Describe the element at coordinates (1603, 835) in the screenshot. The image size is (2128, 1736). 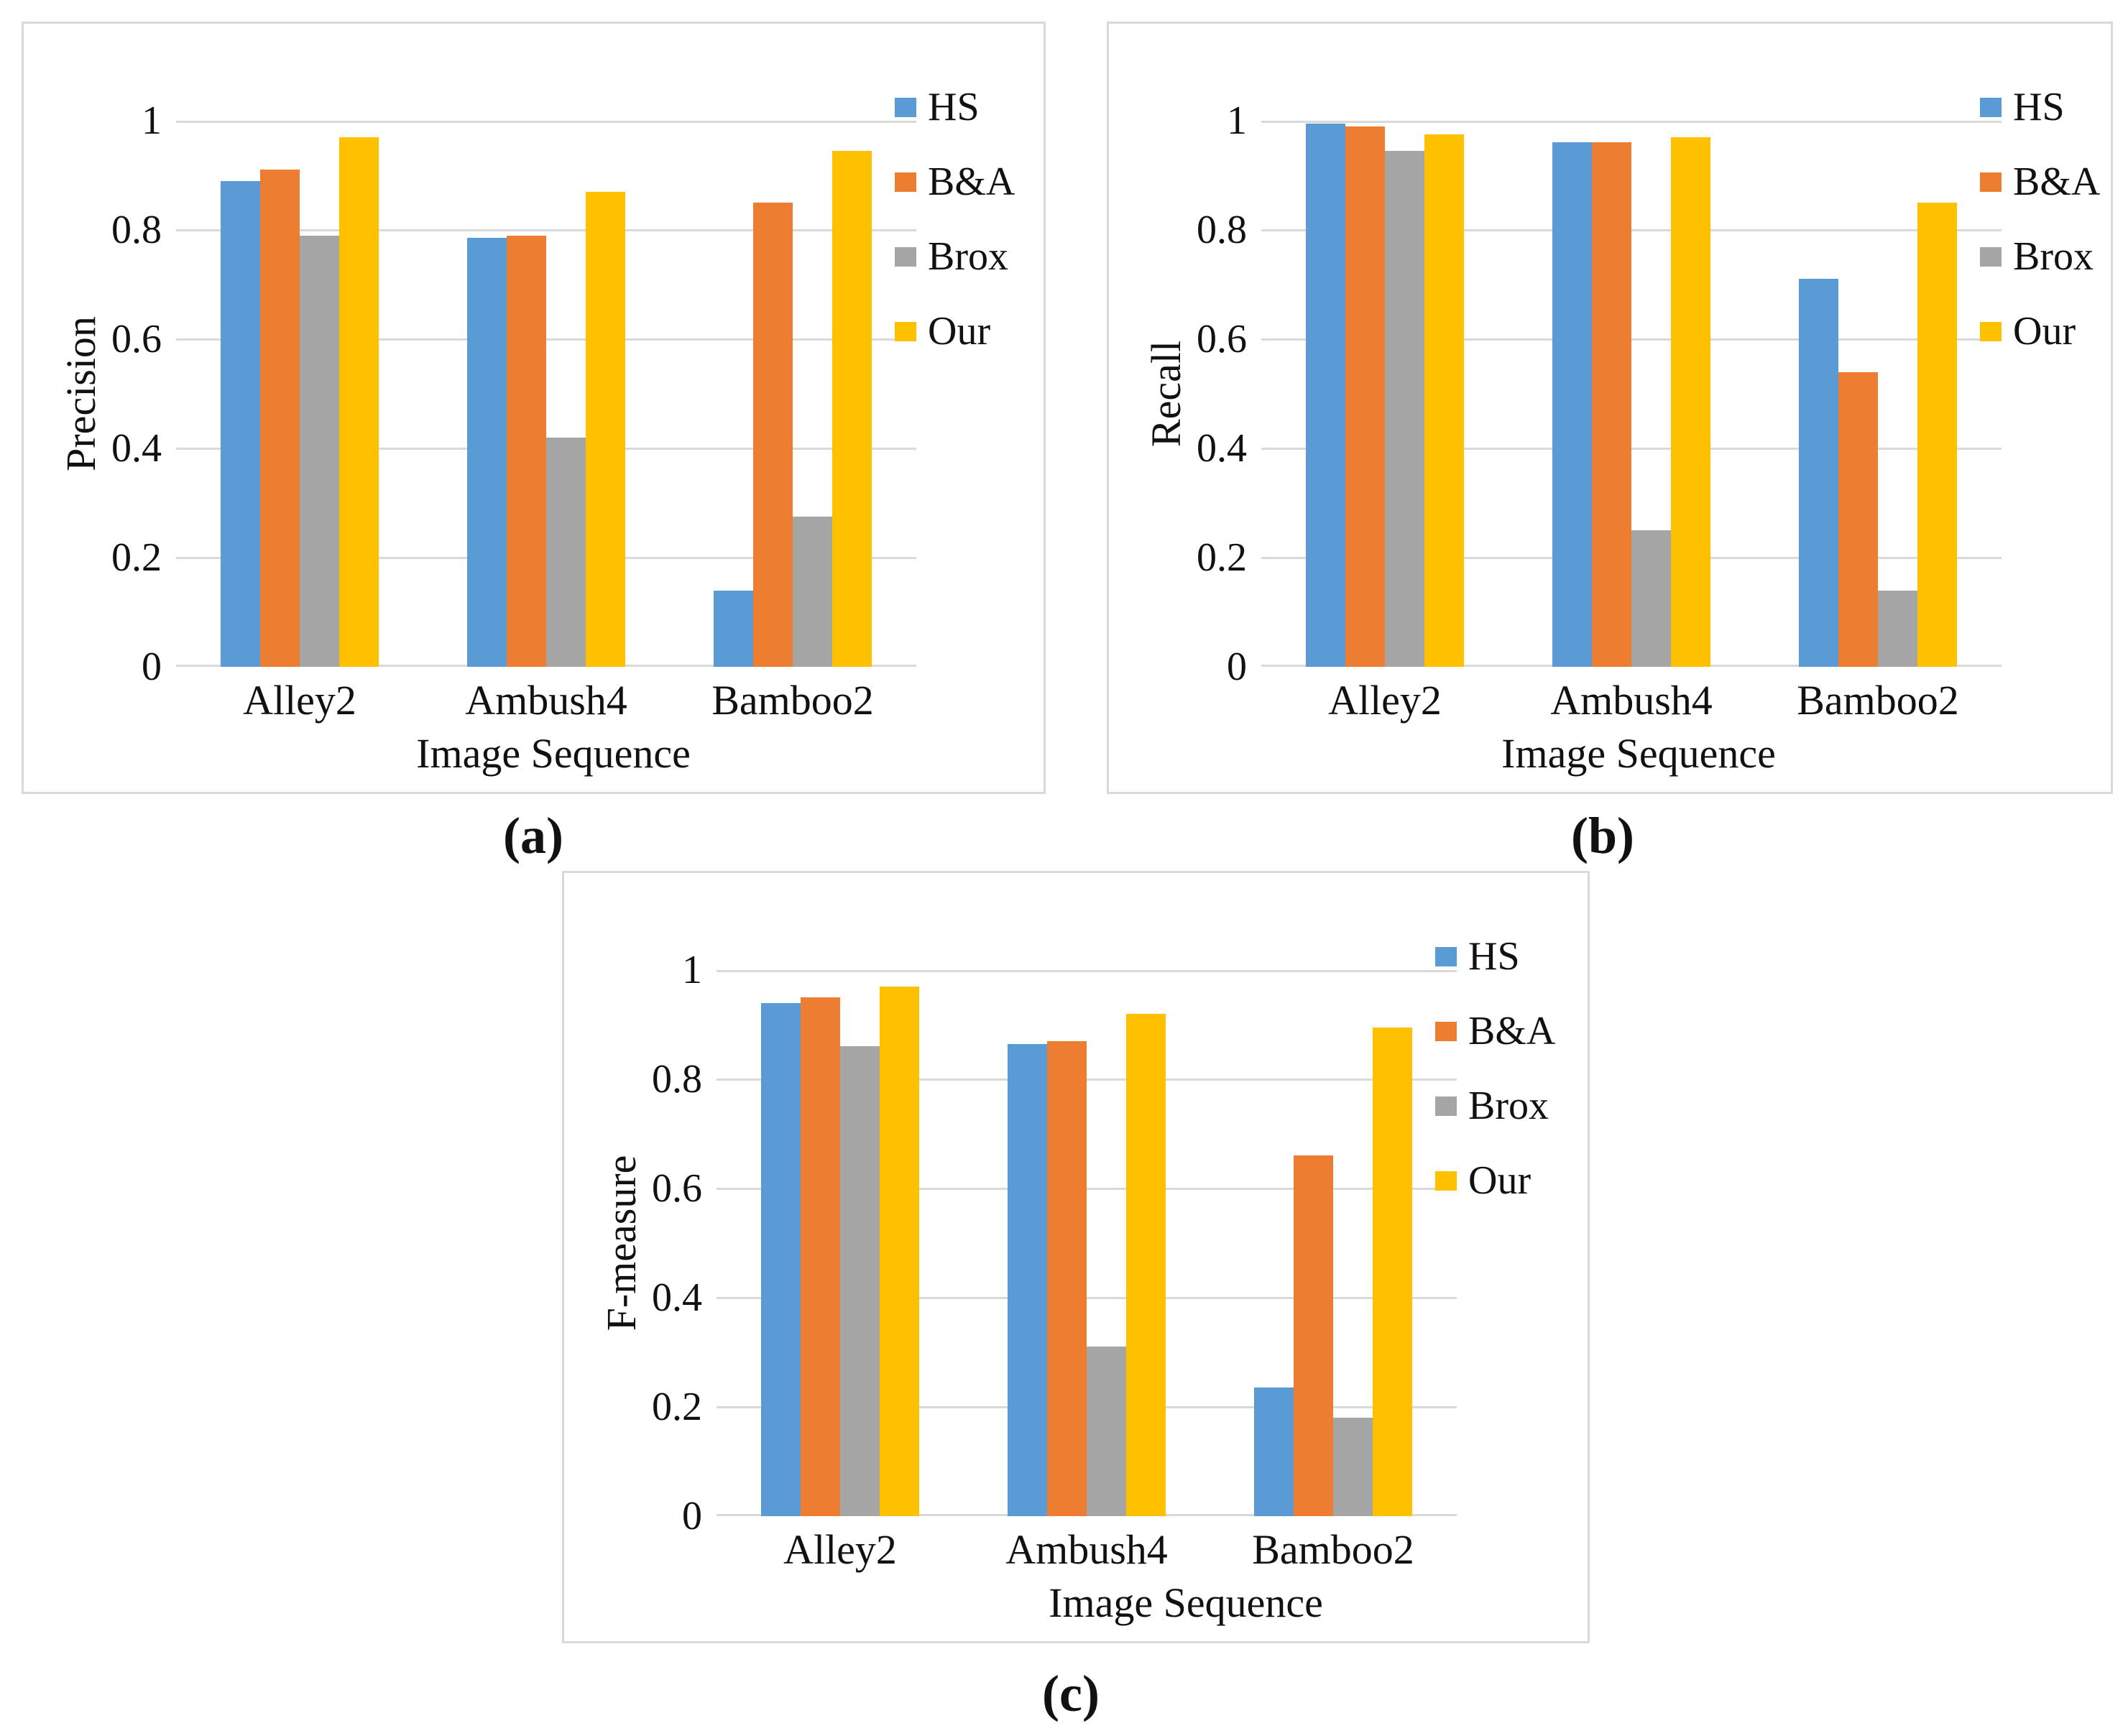
I see `caption-b: (b)` at that location.